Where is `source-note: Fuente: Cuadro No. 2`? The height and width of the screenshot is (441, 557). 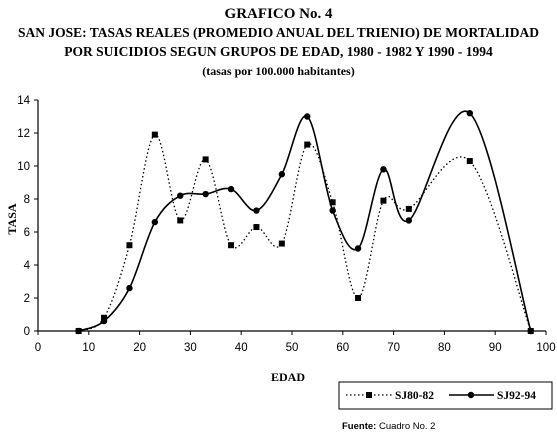
source-note: Fuente: Cuadro No. 2 is located at coordinates (388, 426).